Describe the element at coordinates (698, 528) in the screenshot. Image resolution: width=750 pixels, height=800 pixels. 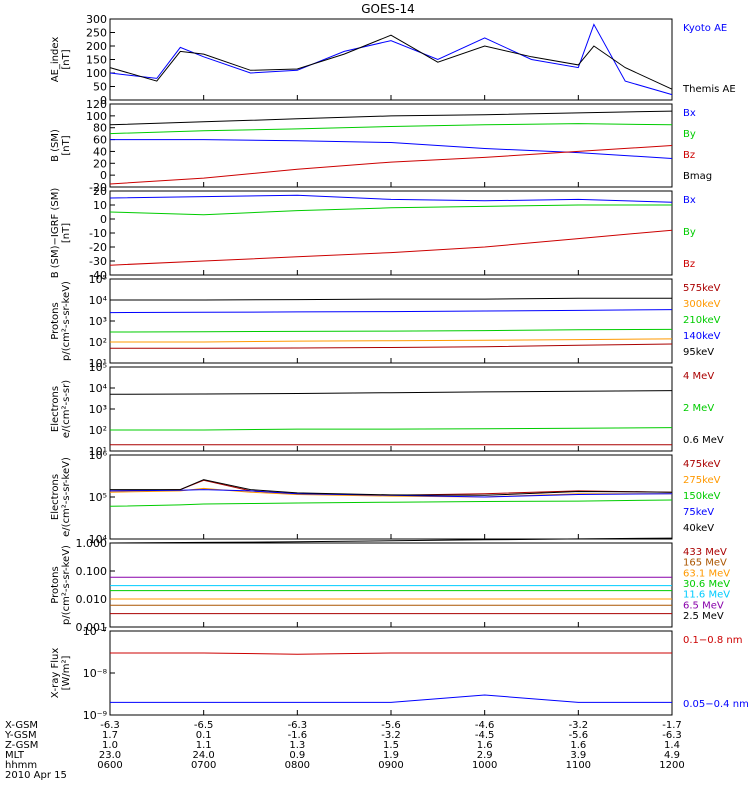
I see `legend-entry: 40keV` at that location.